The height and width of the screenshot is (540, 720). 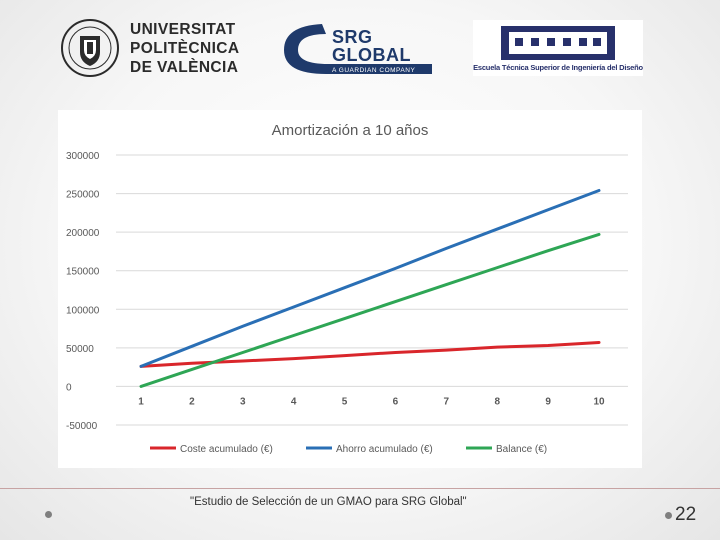 I want to click on y-tick-label: 200000, so click(x=83, y=233).